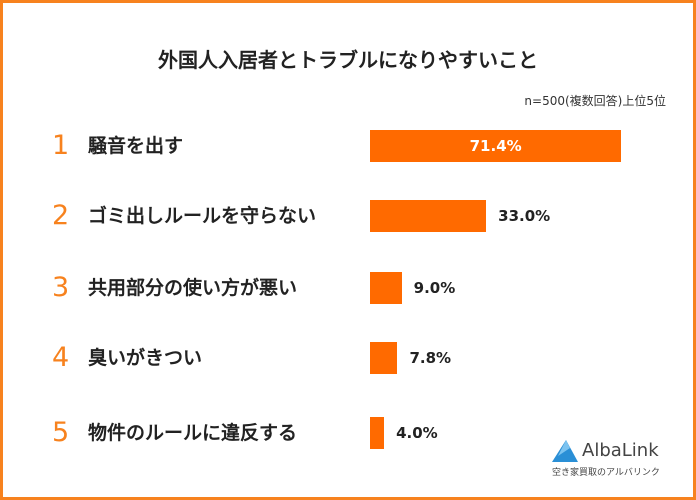 This screenshot has height=500, width=696. Describe the element at coordinates (136, 146) in the screenshot. I see `category-label: 騒音を出す` at that location.